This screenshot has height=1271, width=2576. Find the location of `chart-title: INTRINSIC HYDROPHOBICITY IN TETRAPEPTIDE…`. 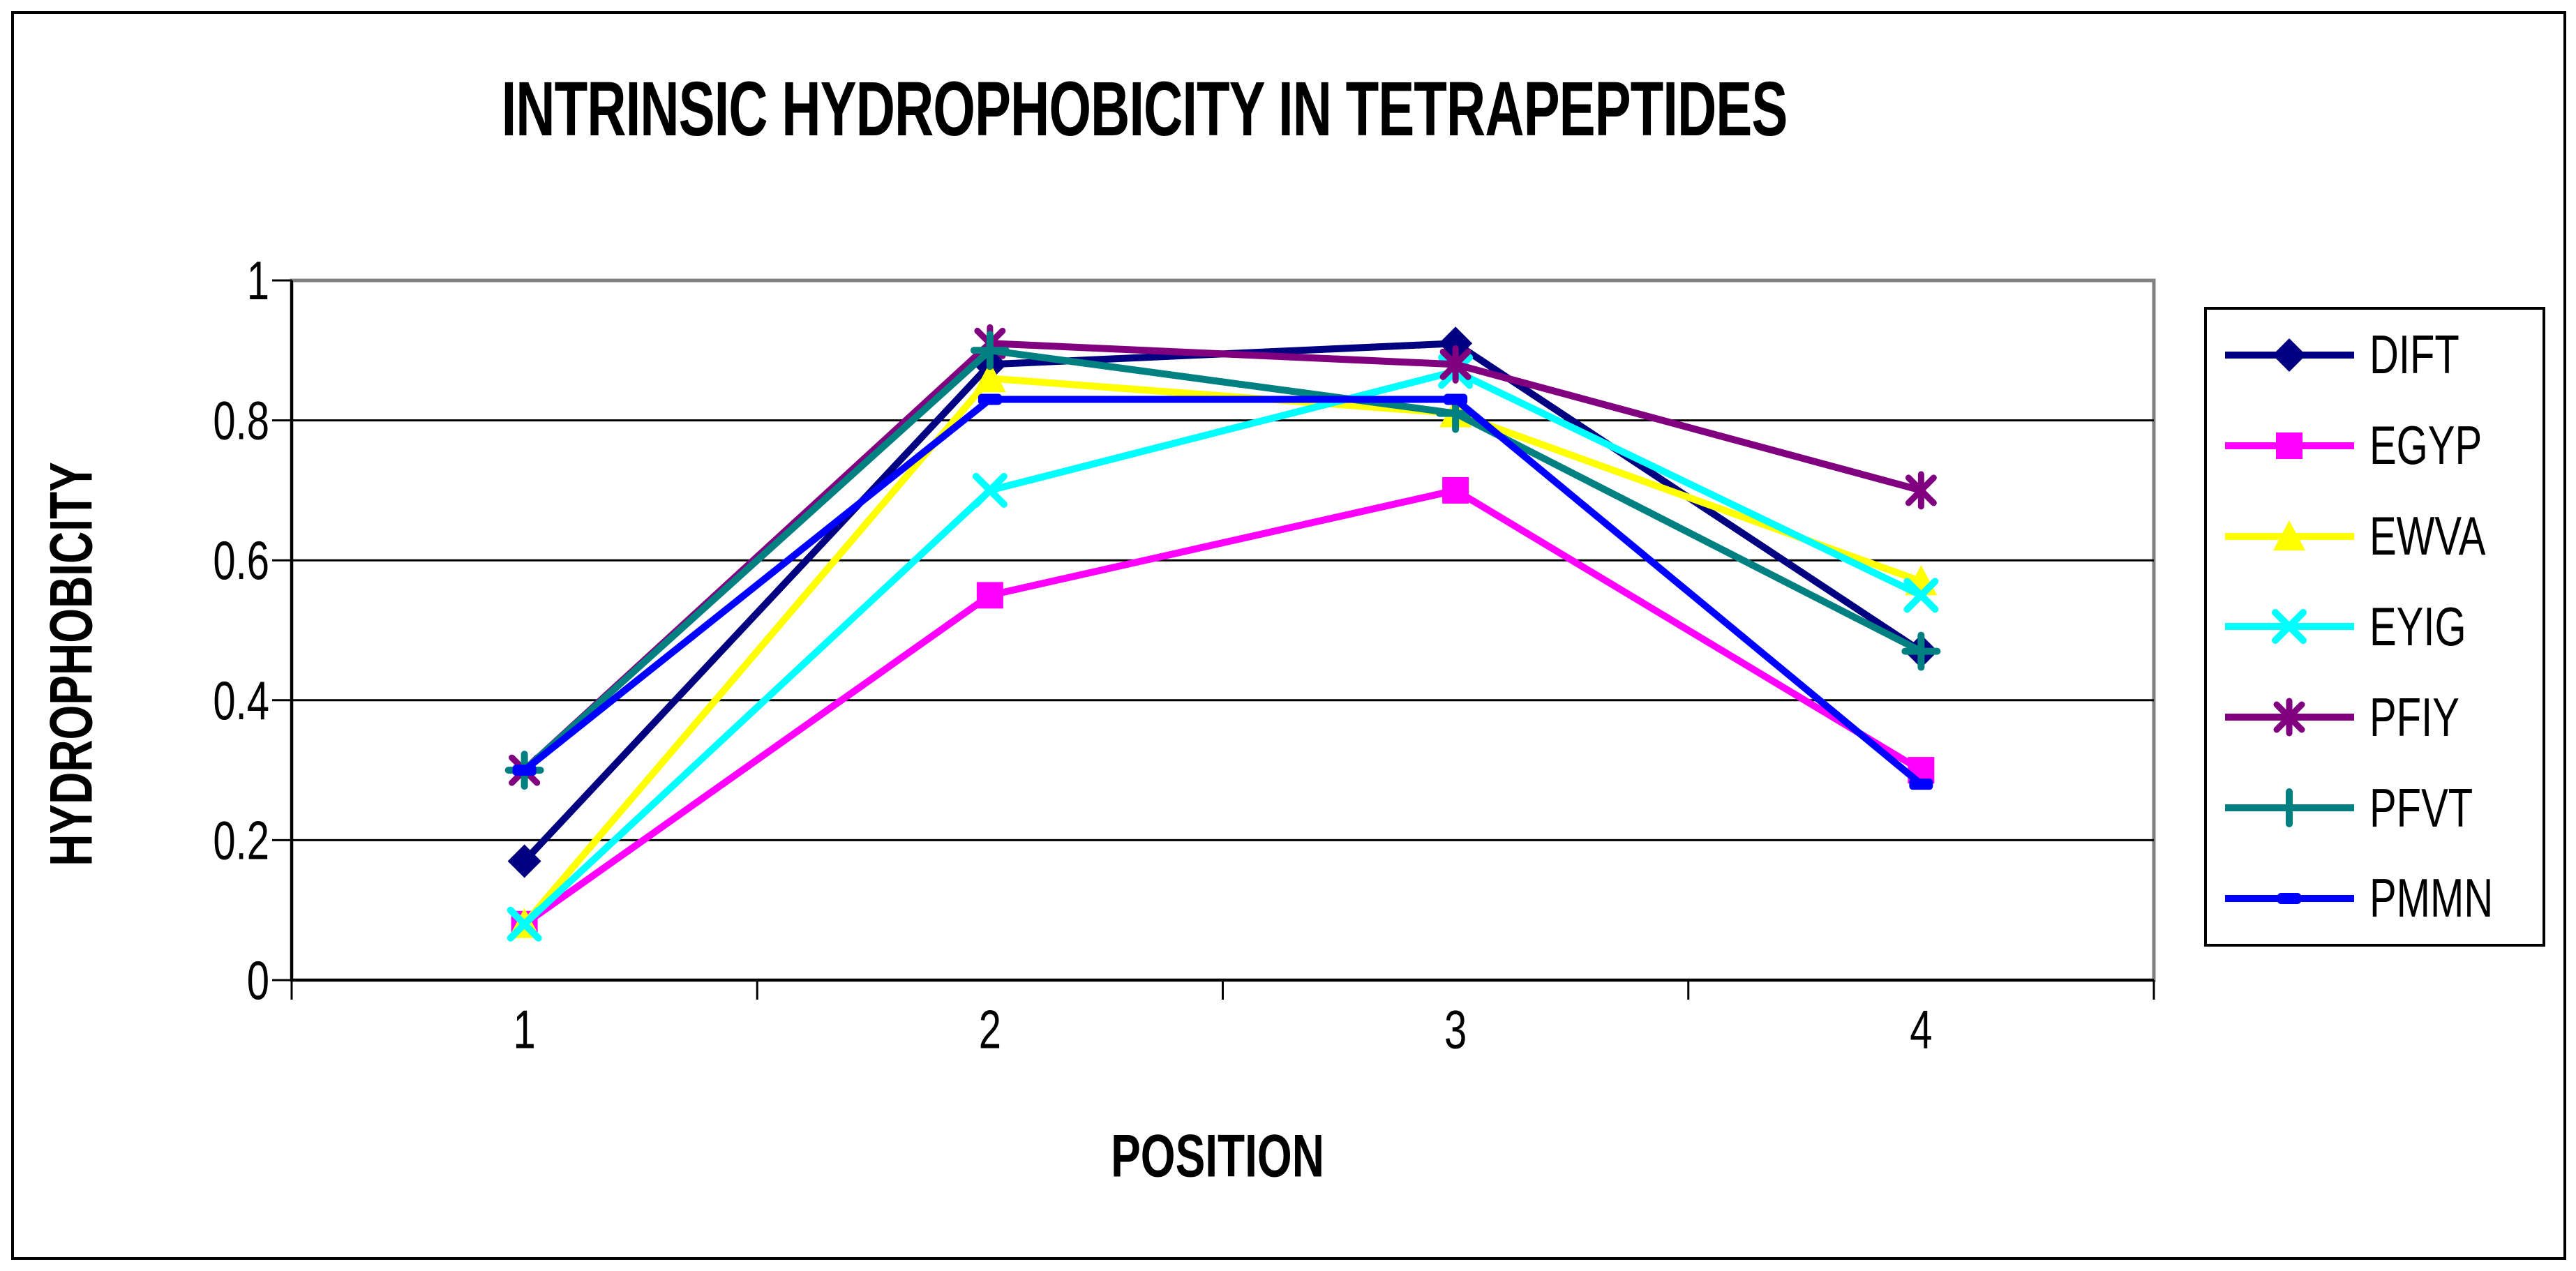

chart-title: INTRINSIC HYDROPHOBICITY IN TETRAPEPTIDE… is located at coordinates (1144, 109).